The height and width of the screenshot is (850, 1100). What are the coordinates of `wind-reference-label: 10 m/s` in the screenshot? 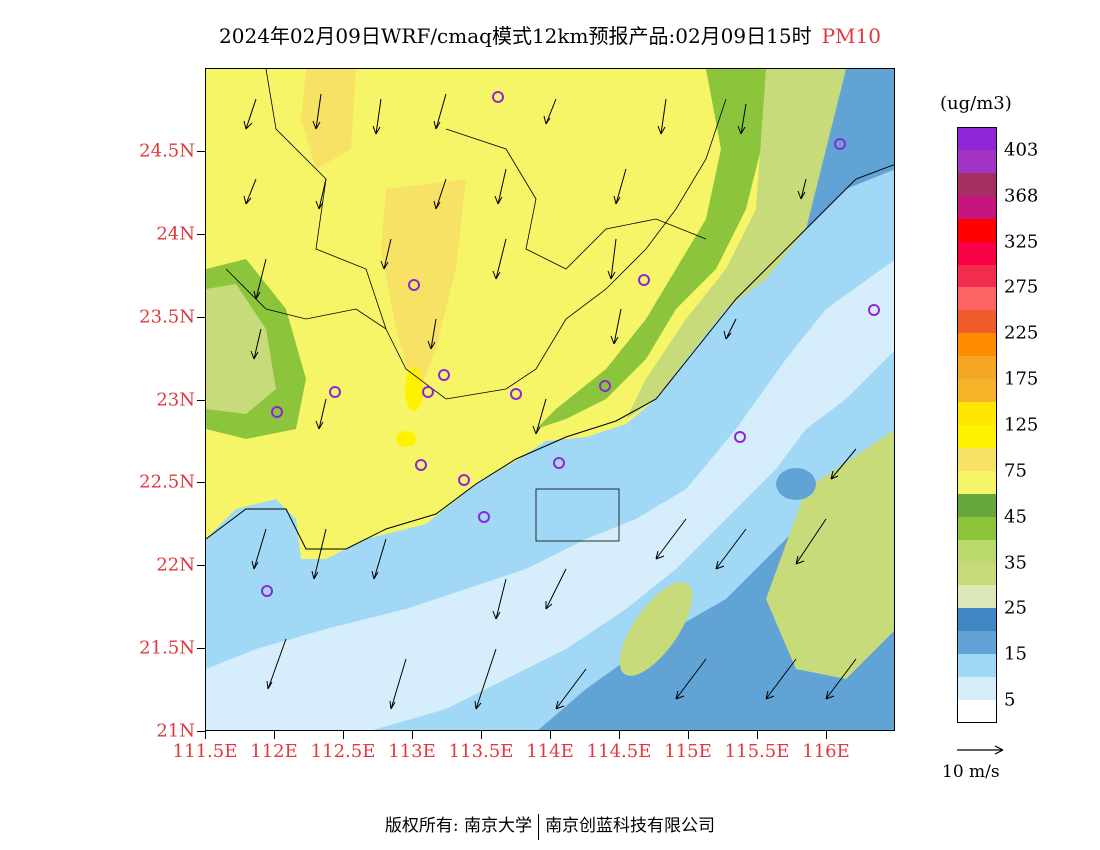 It's located at (971, 772).